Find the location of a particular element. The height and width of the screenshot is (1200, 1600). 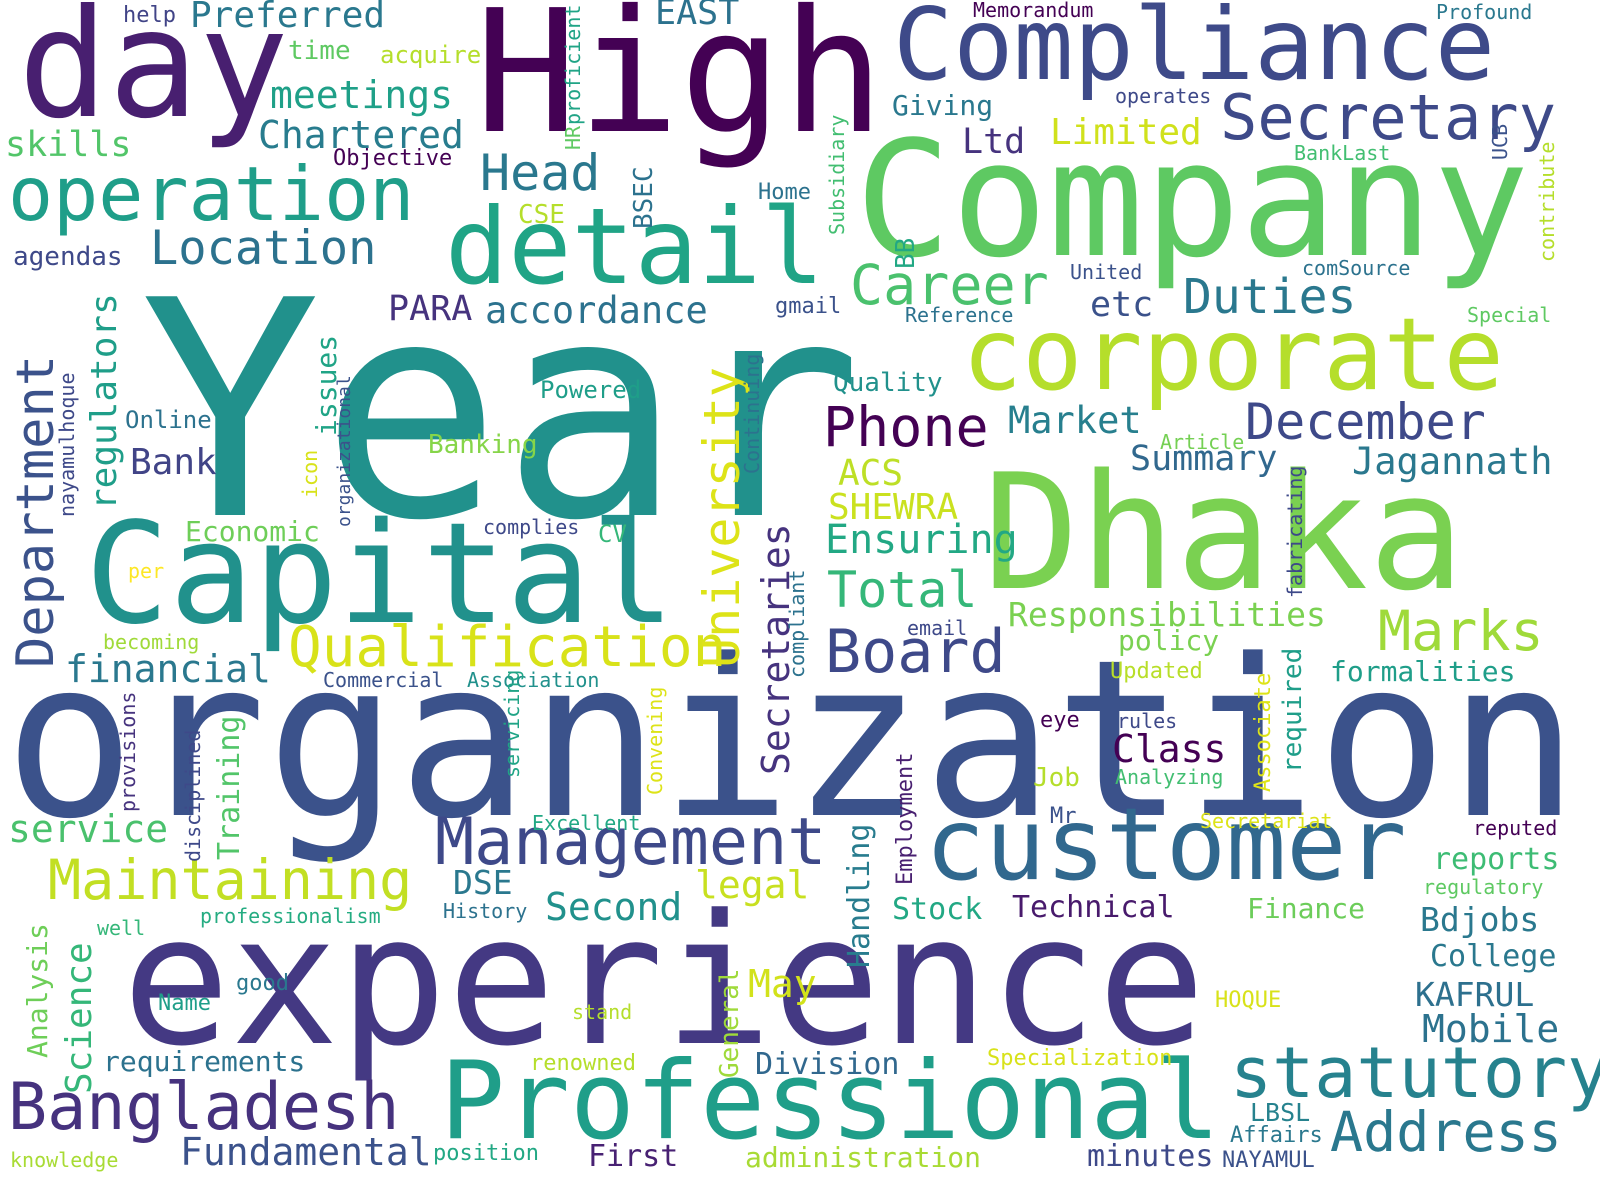

word-training: Training is located at coordinates (229, 788).